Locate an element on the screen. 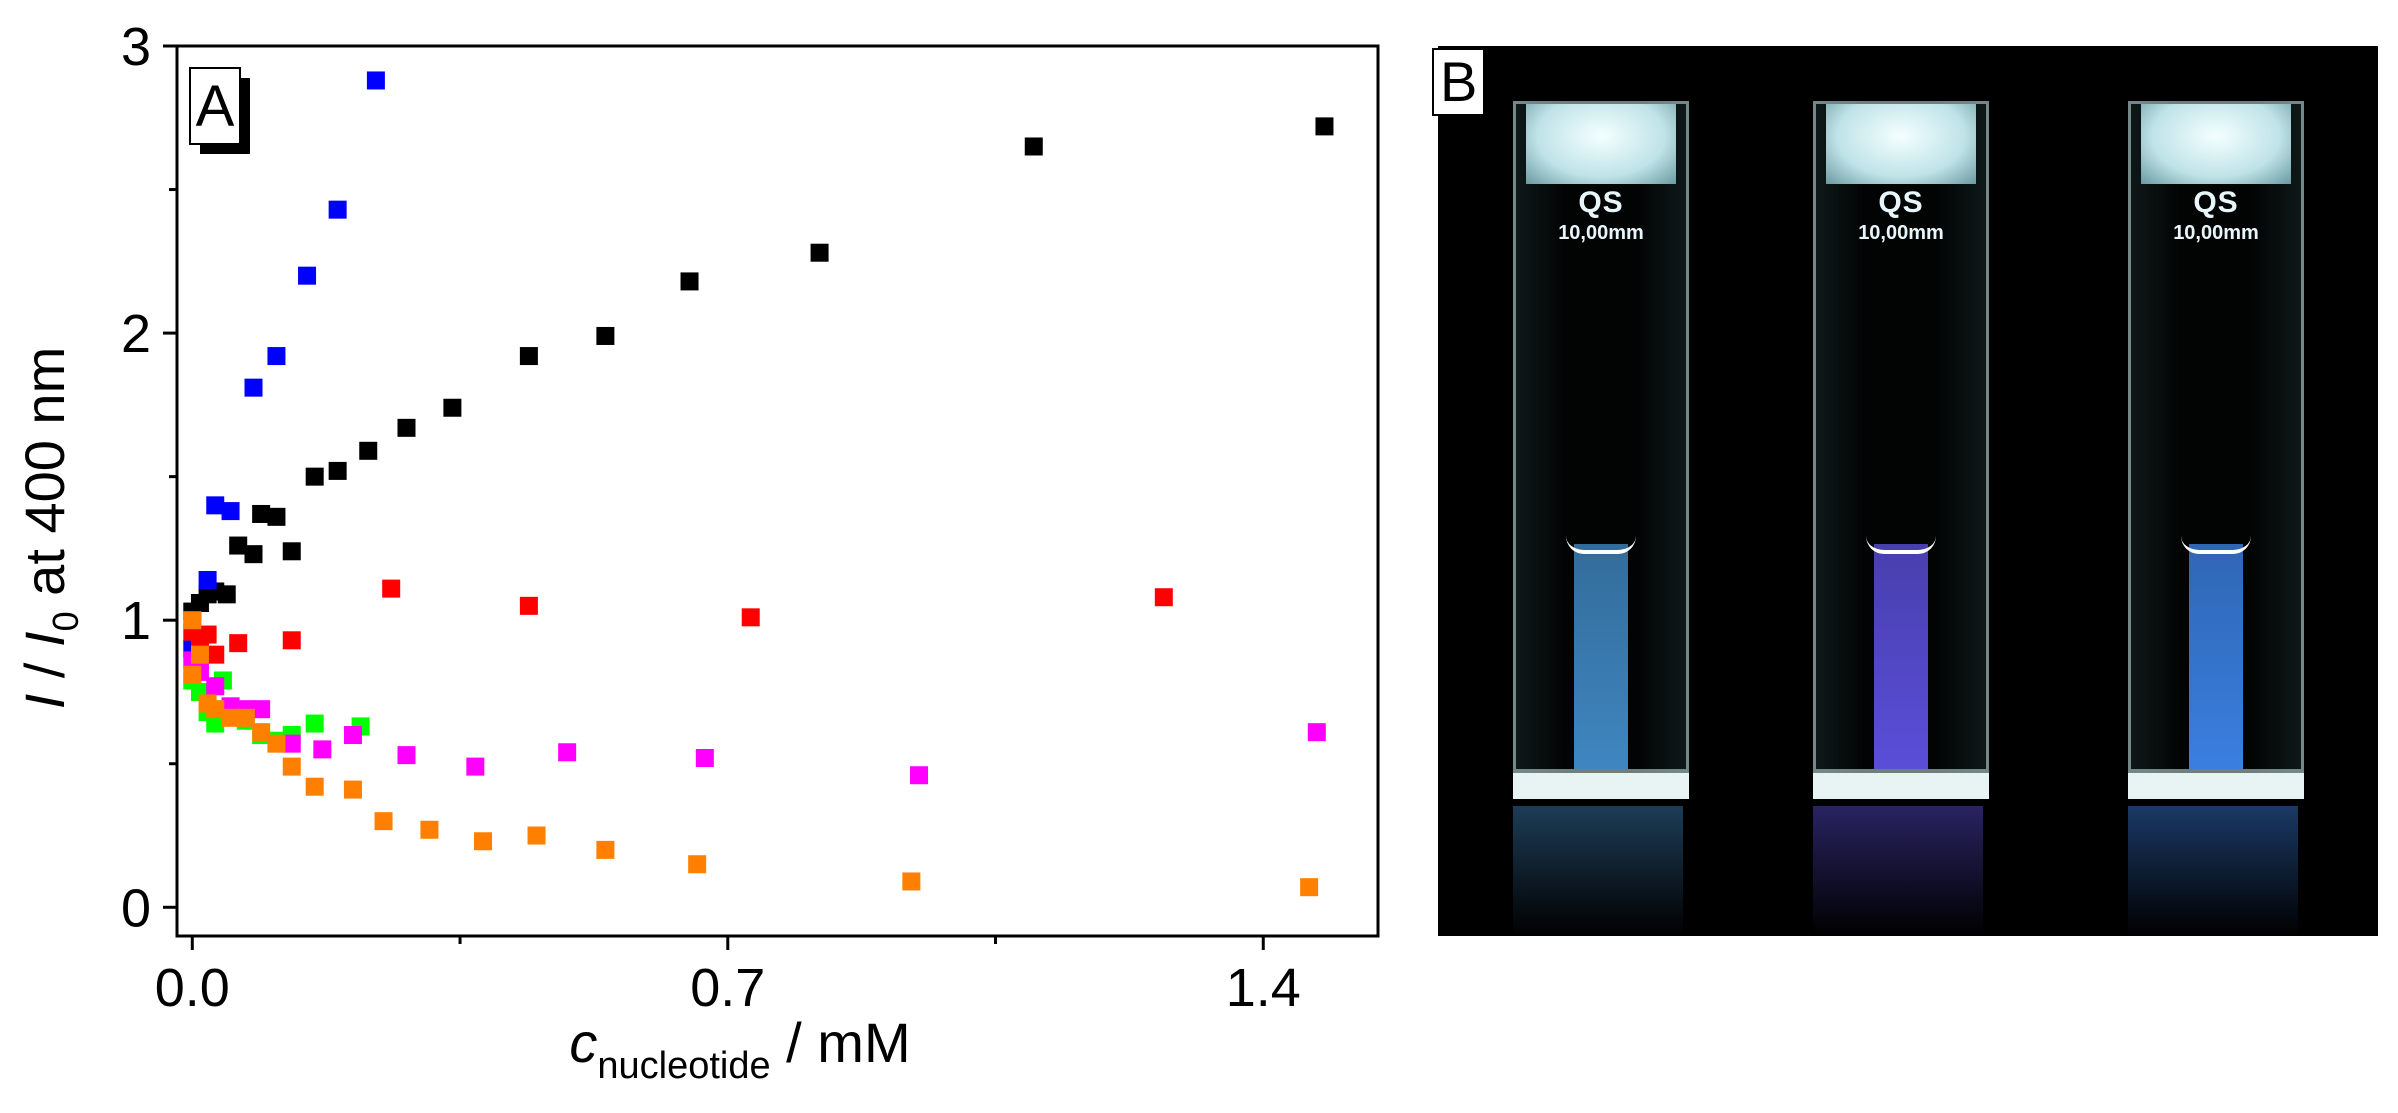  panel-label-a-box is located at coordinates (215, 106).